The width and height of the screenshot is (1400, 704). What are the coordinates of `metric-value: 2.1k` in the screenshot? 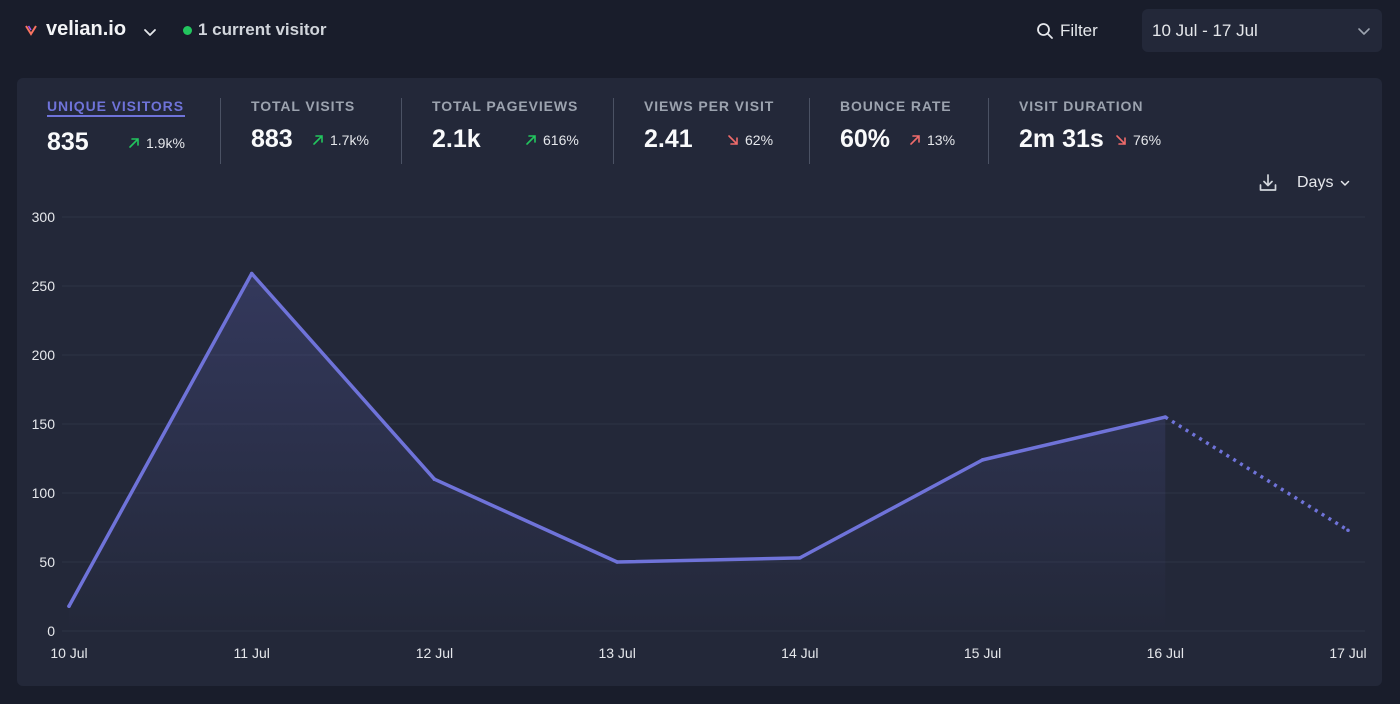 It's located at (456, 139).